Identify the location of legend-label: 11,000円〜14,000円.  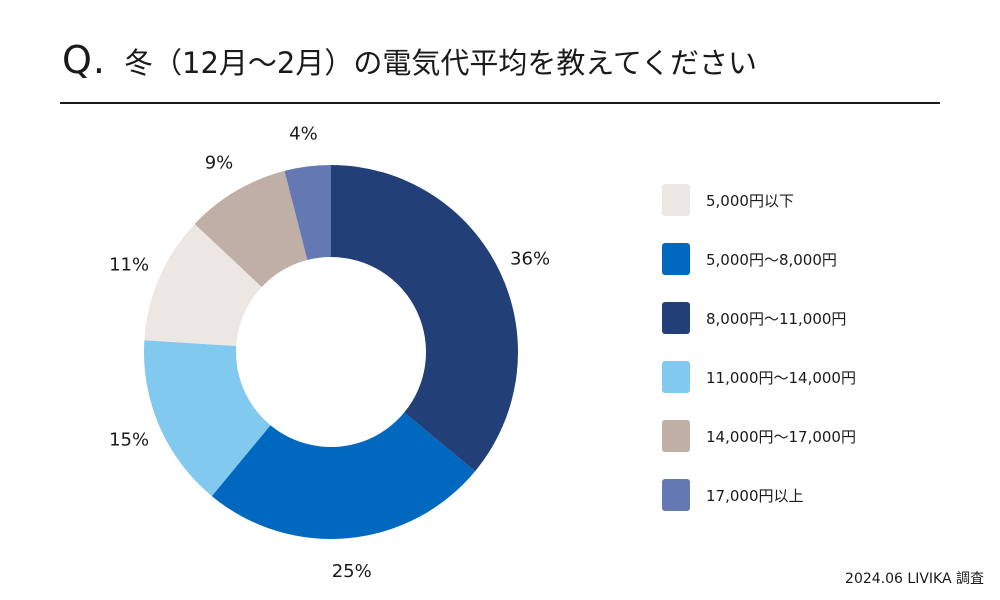
(781, 377).